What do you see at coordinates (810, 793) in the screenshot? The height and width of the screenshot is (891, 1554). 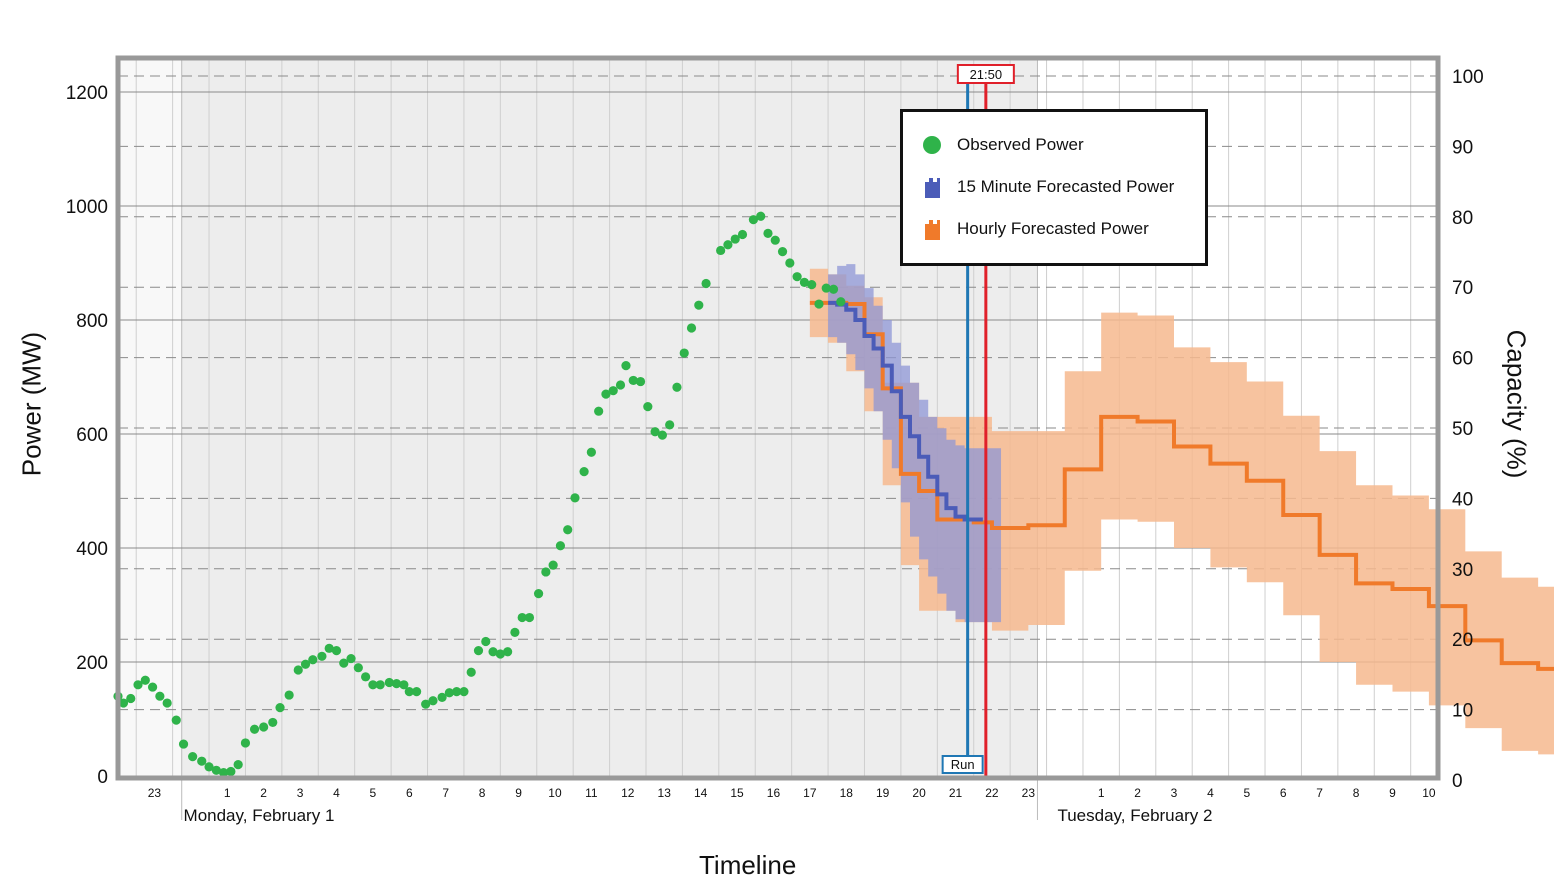 I see `x-tick-label: 17` at bounding box center [810, 793].